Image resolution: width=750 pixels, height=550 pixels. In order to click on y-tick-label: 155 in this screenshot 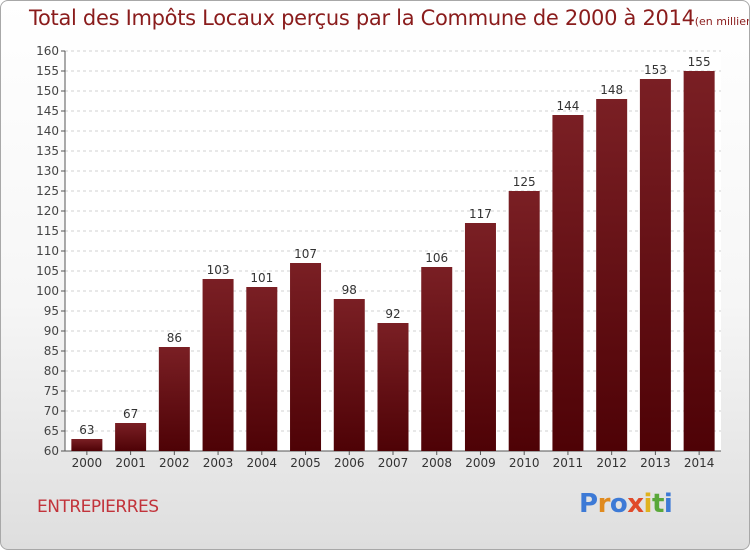, I will do `click(47, 71)`.